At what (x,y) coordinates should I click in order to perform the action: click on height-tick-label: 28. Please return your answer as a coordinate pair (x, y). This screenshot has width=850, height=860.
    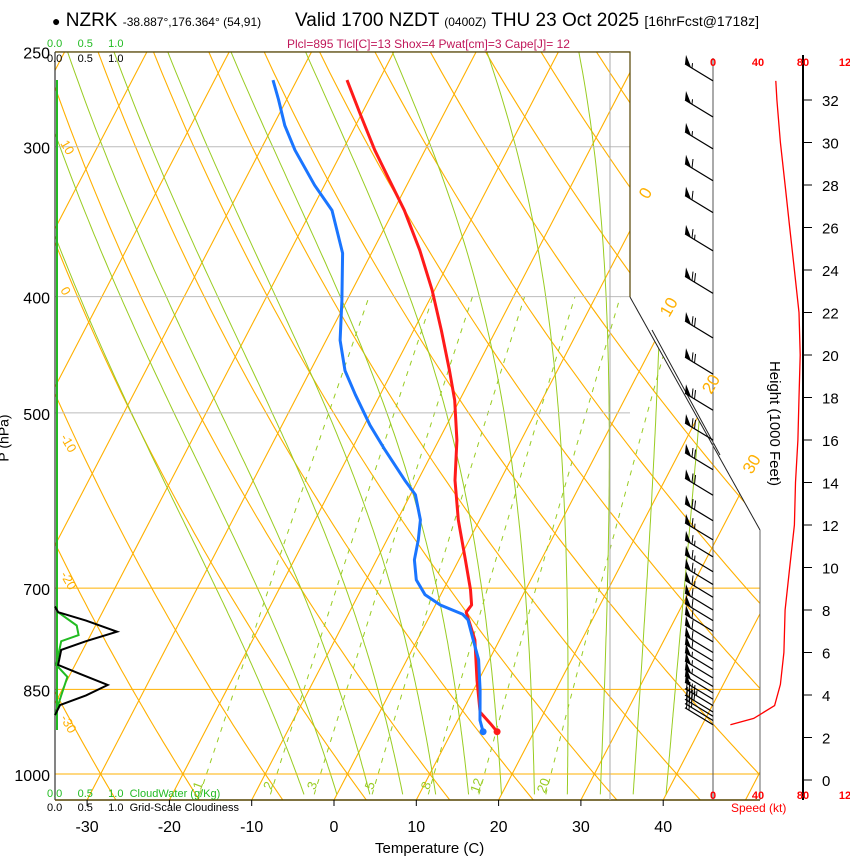
    Looking at the image, I should click on (830, 186).